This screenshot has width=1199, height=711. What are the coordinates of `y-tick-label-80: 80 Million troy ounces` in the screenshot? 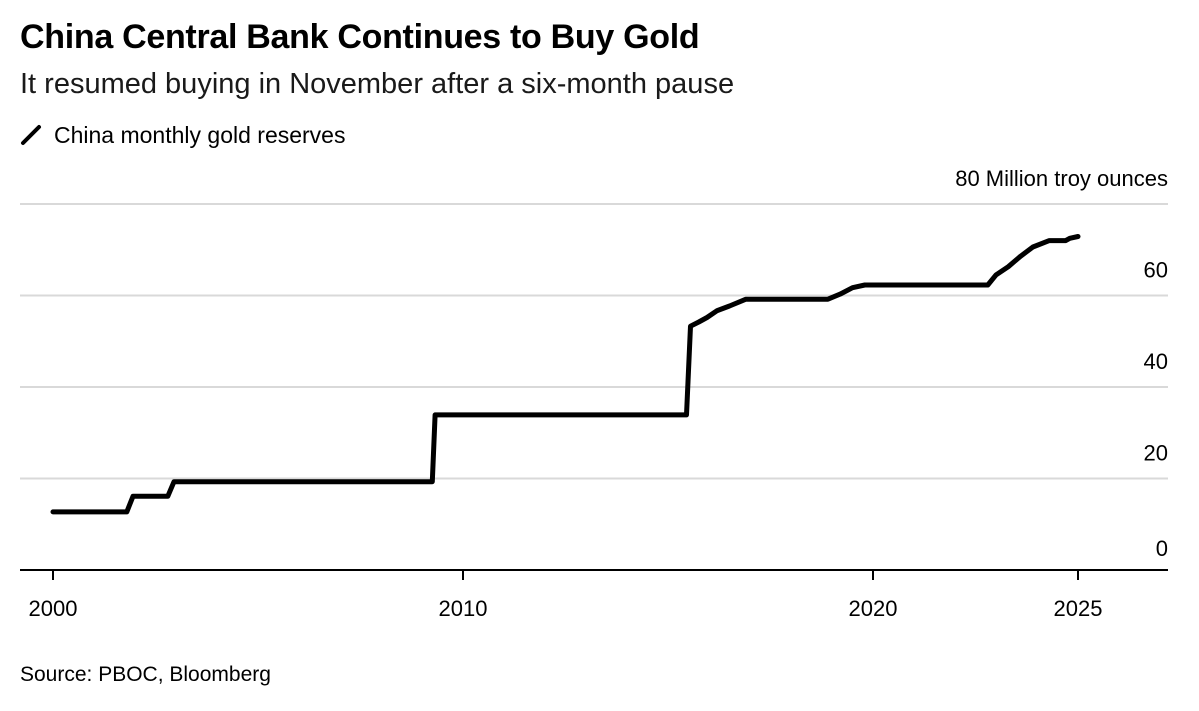 It's located at (1061, 178).